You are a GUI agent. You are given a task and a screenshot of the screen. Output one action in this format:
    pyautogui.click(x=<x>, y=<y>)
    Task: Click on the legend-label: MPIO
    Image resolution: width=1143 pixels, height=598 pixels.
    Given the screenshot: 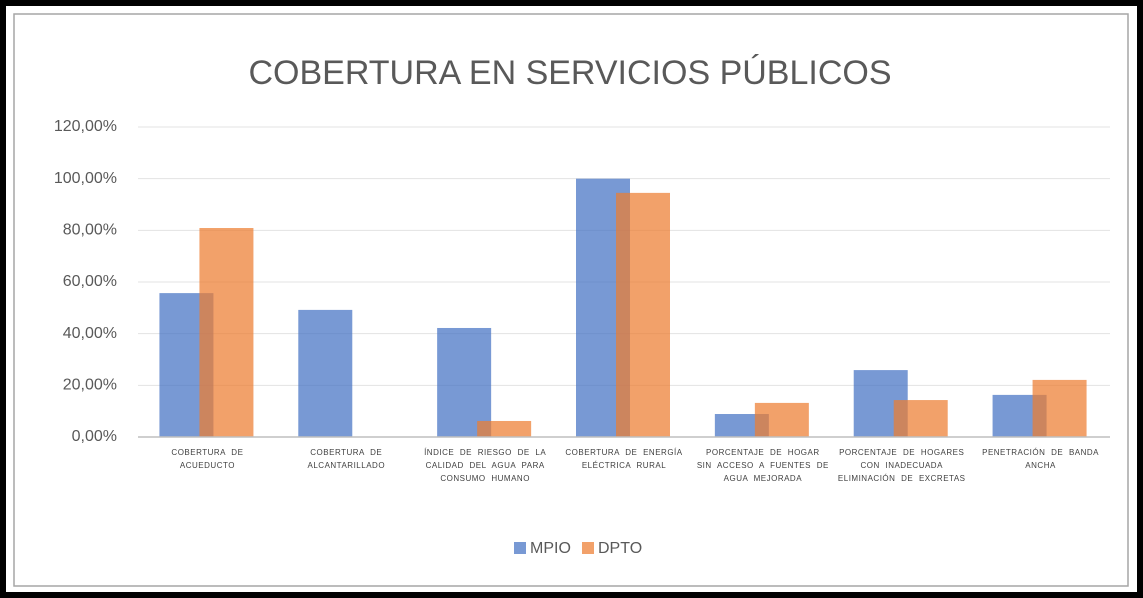 What is the action you would take?
    pyautogui.click(x=550, y=548)
    